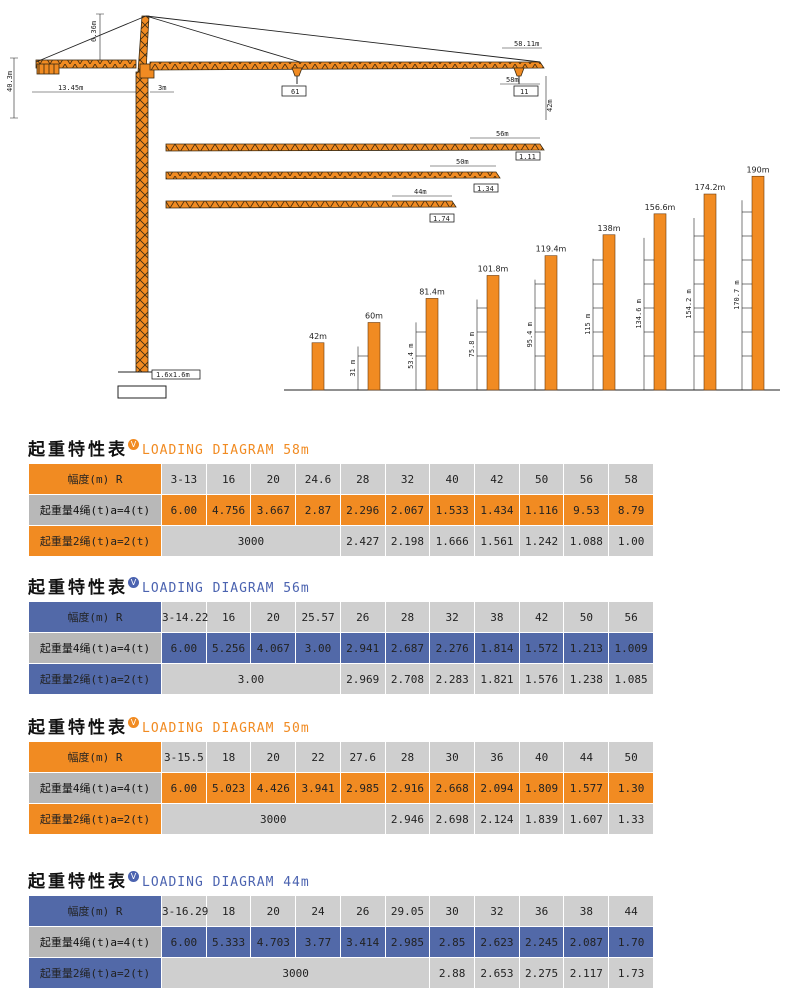 The height and width of the screenshot is (1002, 800). Describe the element at coordinates (502, 134) in the screenshot. I see `alt-jib-56-length: 56m` at that location.